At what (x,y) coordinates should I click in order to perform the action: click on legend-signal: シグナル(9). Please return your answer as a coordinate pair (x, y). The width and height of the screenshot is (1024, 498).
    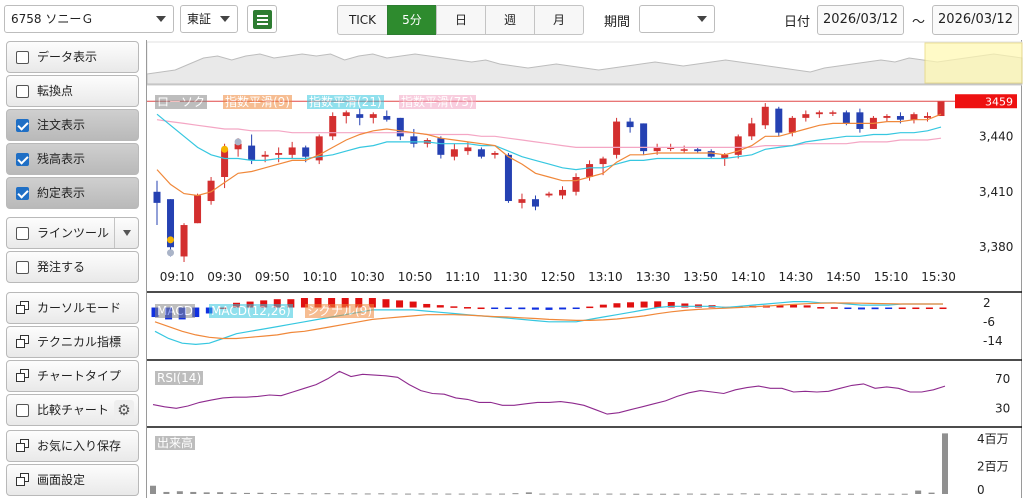
    Looking at the image, I should click on (339, 311).